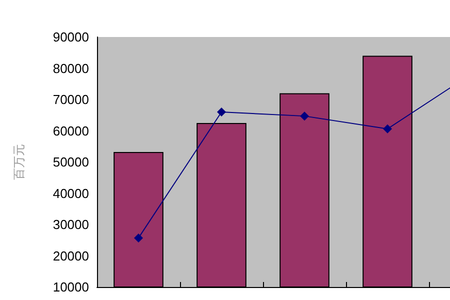  Describe the element at coordinates (70, 130) in the screenshot. I see `y-tick-label: 60000` at that location.